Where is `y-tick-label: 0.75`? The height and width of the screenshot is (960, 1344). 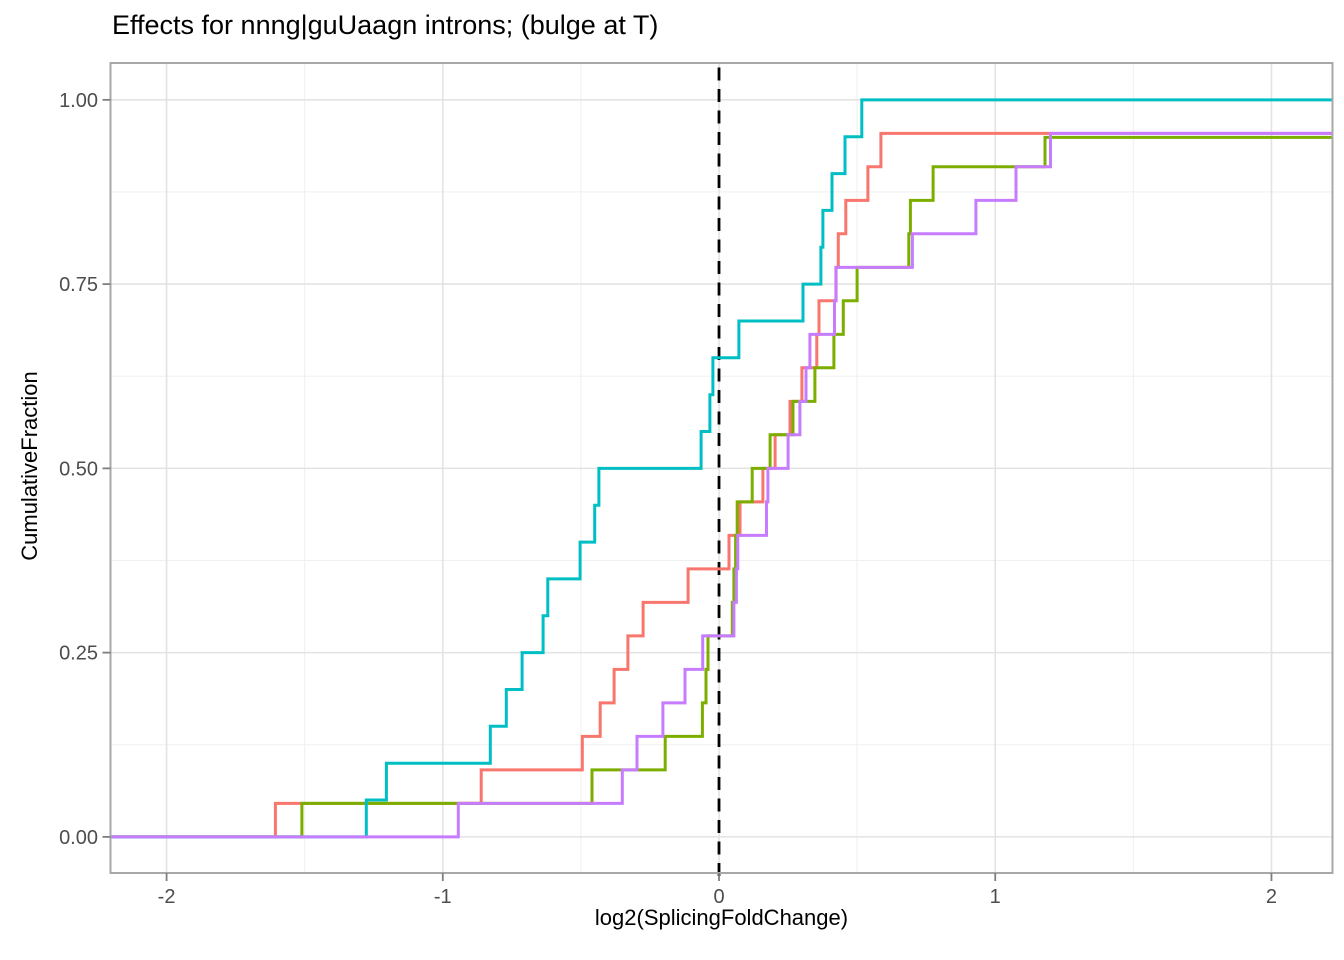
y-tick-label: 0.75 is located at coordinates (78, 285).